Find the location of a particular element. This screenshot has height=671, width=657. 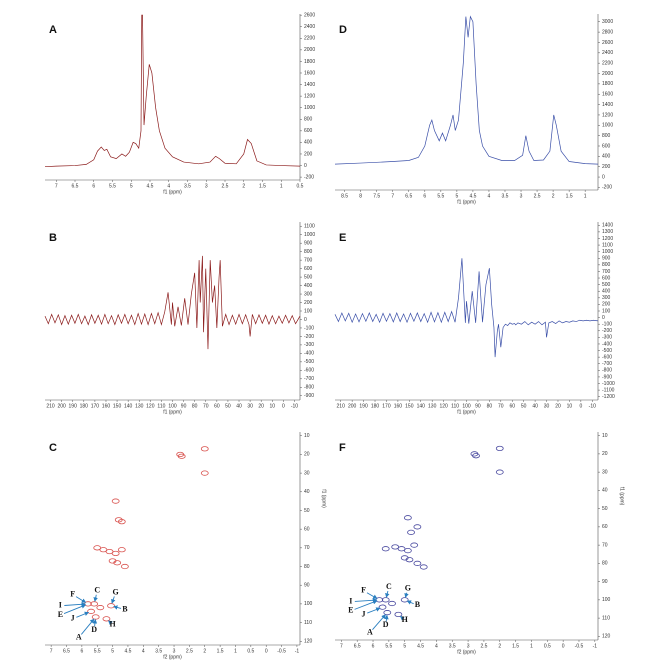

x-tick-label: 5.5 is located at coordinates (388, 646).